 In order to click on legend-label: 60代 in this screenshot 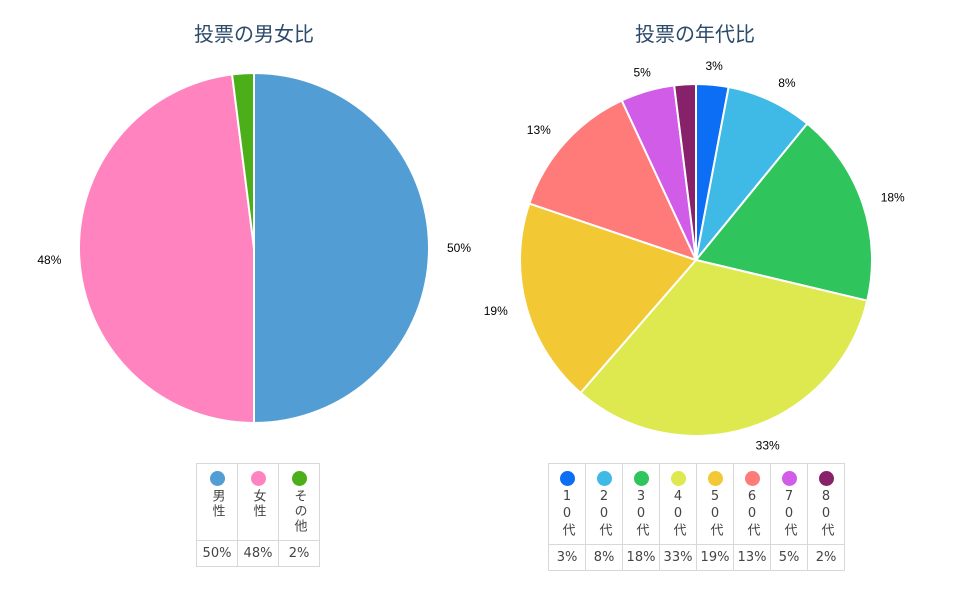, I will do `click(752, 513)`.